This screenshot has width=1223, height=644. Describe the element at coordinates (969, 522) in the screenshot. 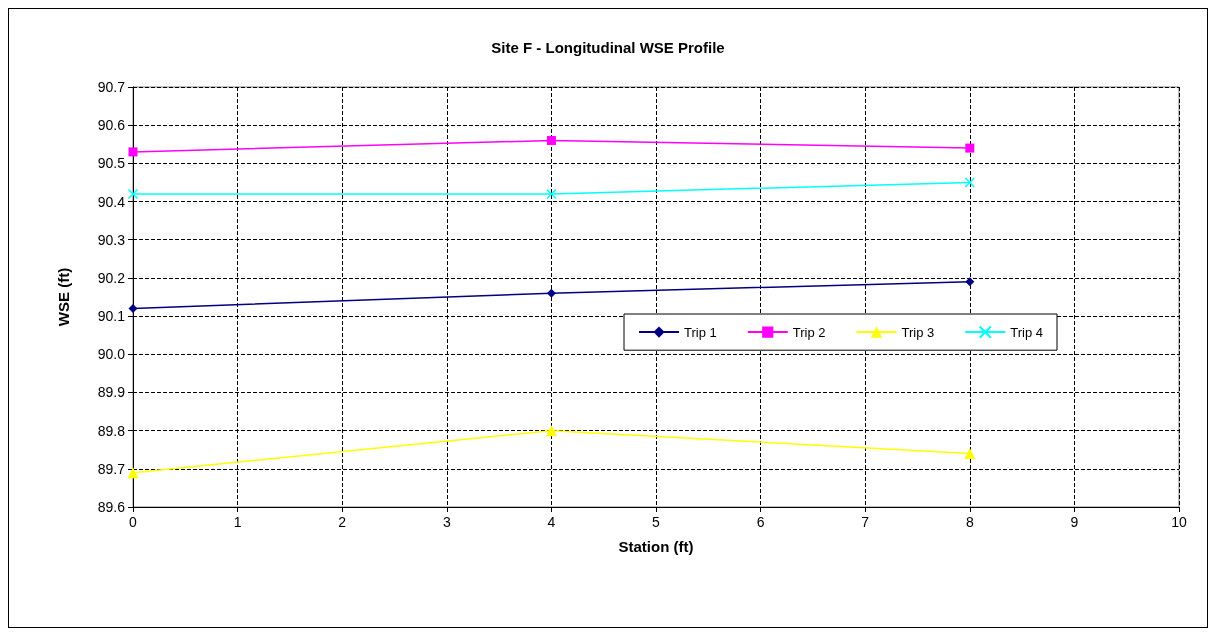

I see `x-tick-label: 8` at that location.